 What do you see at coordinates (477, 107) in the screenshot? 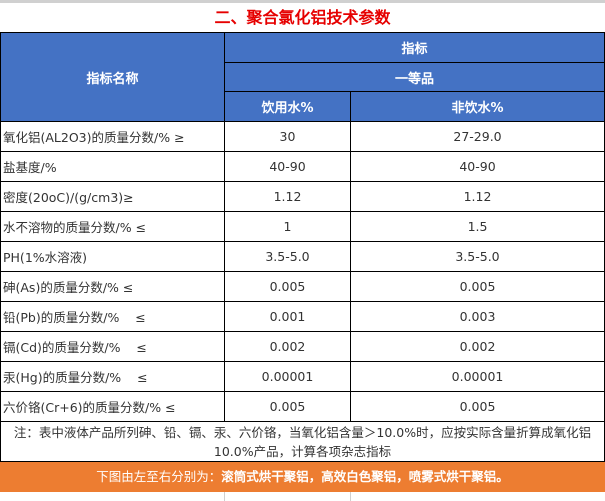
I see `header-non-drinking-water: 非饮水%` at bounding box center [477, 107].